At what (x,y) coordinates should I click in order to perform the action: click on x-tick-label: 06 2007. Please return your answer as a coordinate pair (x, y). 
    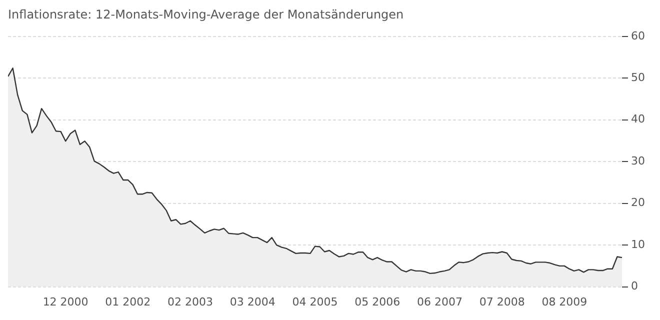
    Looking at the image, I should click on (439, 301).